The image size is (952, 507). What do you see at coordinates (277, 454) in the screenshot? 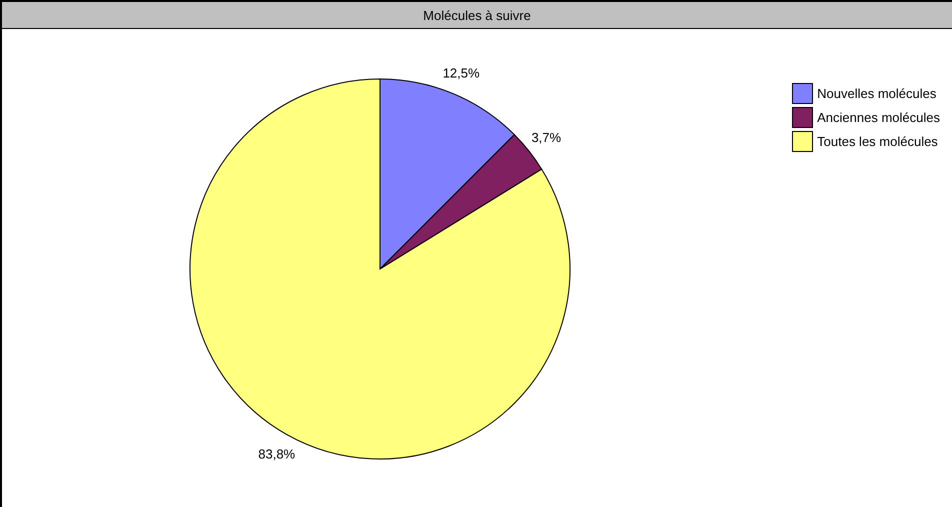
I see `data-label: 83,8%` at bounding box center [277, 454].